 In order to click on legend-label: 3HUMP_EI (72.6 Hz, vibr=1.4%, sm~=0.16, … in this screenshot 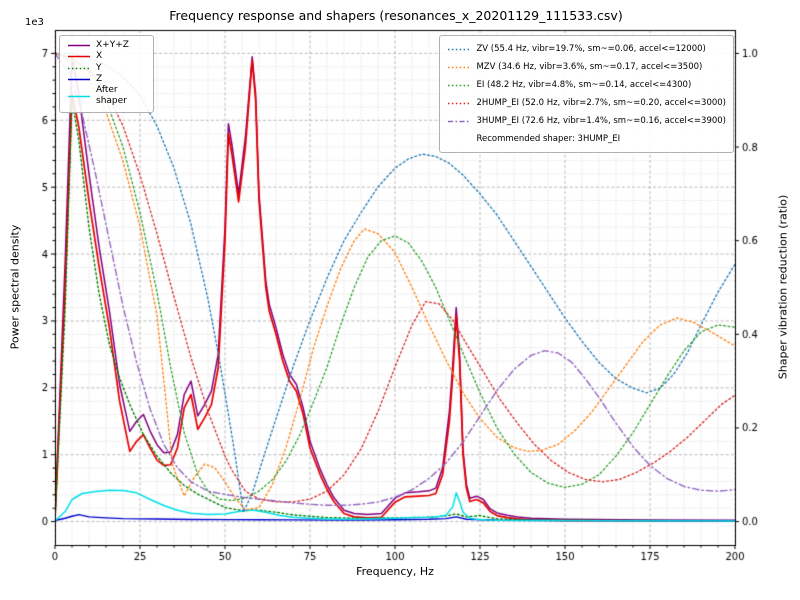, I will do `click(601, 121)`.